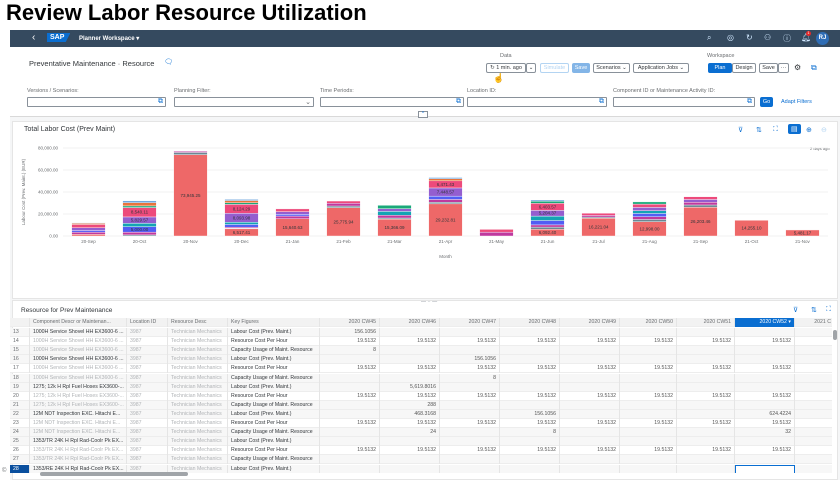 Image resolution: width=840 pixels, height=480 pixels. Describe the element at coordinates (274, 424) in the screenshot. I see `key-figure-cell: Resource Cost Per Hour` at that location.